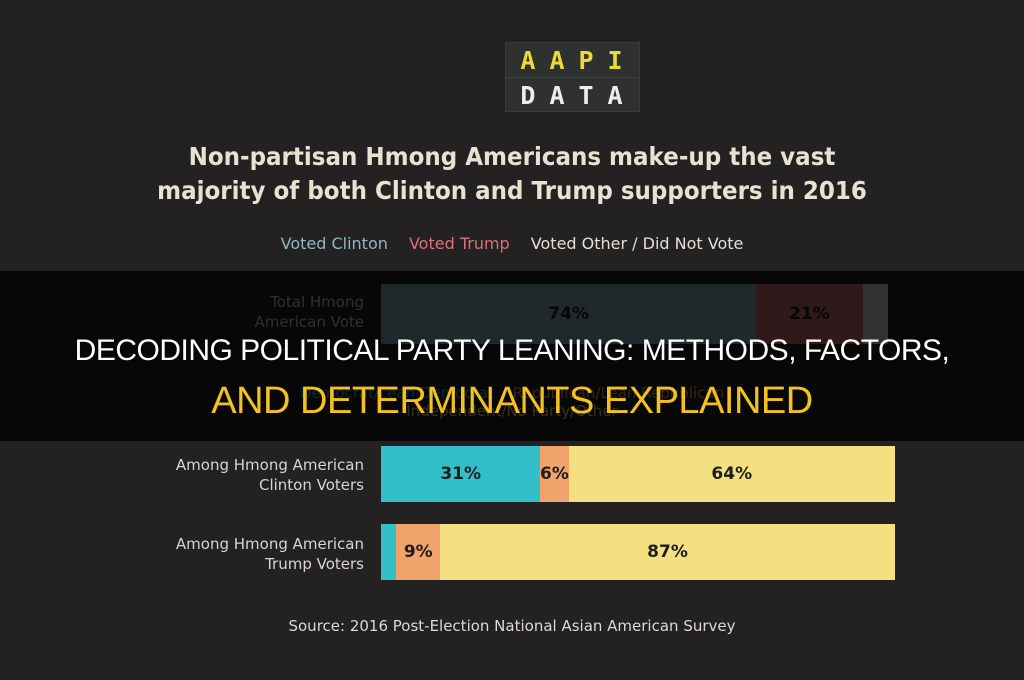 This screenshot has height=680, width=1024. What do you see at coordinates (389, 552) in the screenshot?
I see `seg-trump-dem` at bounding box center [389, 552].